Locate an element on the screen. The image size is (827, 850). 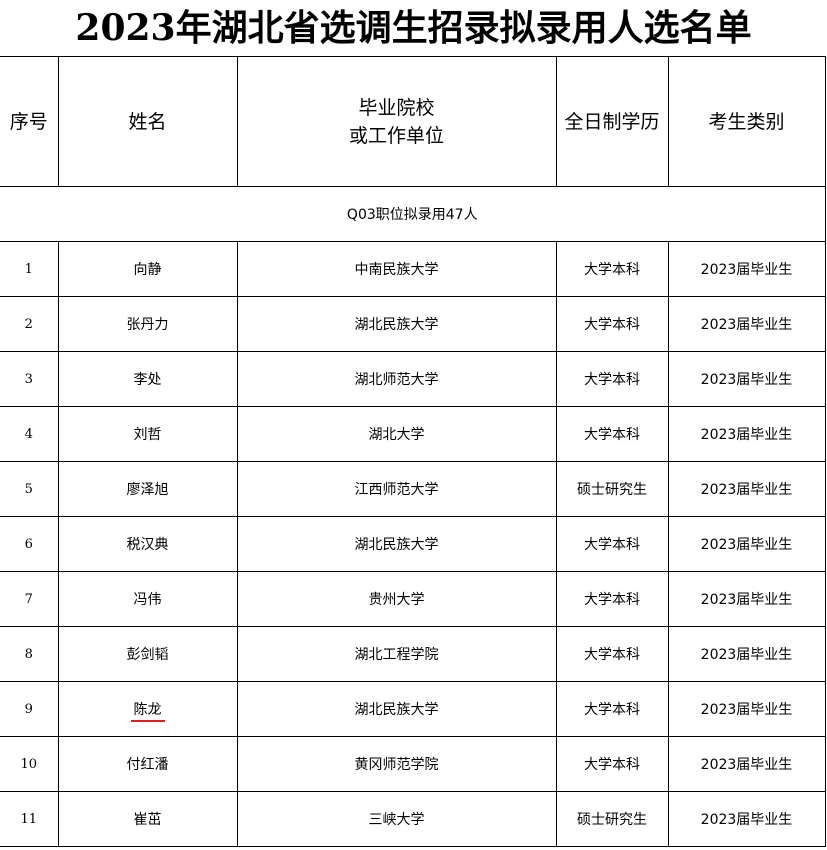
name-text: 向静 is located at coordinates (147, 270).